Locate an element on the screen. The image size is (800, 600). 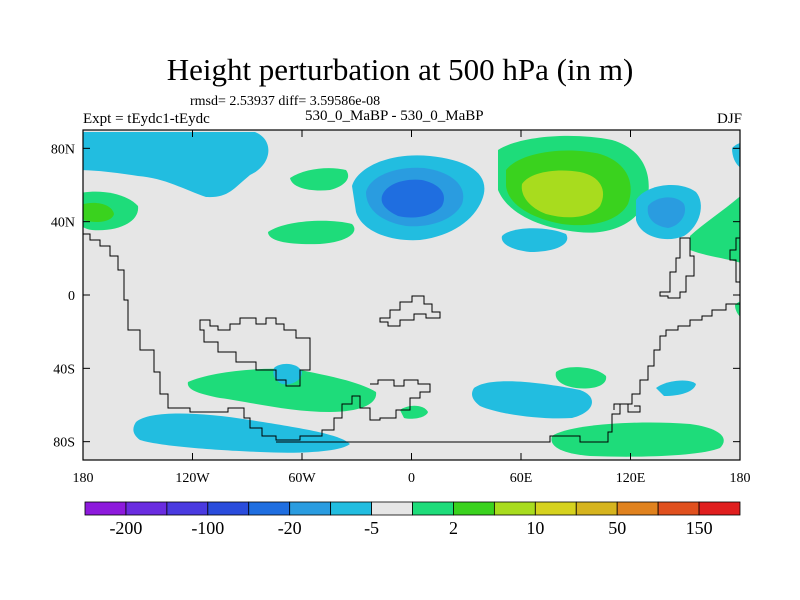
colorbar-label: 10 is located at coordinates (535, 528).